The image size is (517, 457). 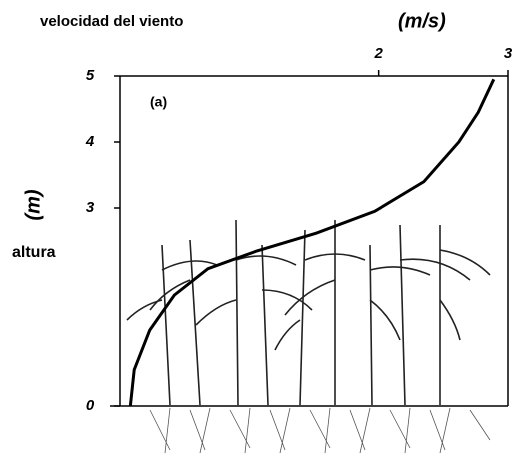 I want to click on x-axis-title: velocidad del viento, so click(x=111, y=21).